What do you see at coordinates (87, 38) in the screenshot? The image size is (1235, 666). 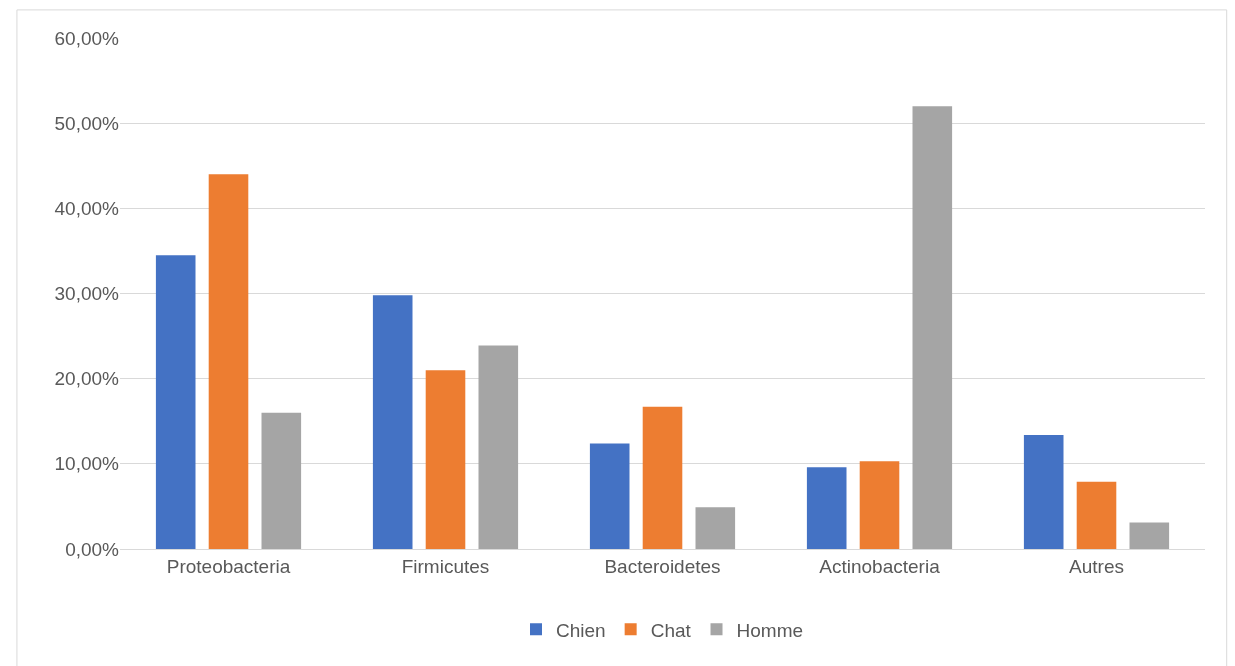 I see `y-tick-label: 60,00%` at bounding box center [87, 38].